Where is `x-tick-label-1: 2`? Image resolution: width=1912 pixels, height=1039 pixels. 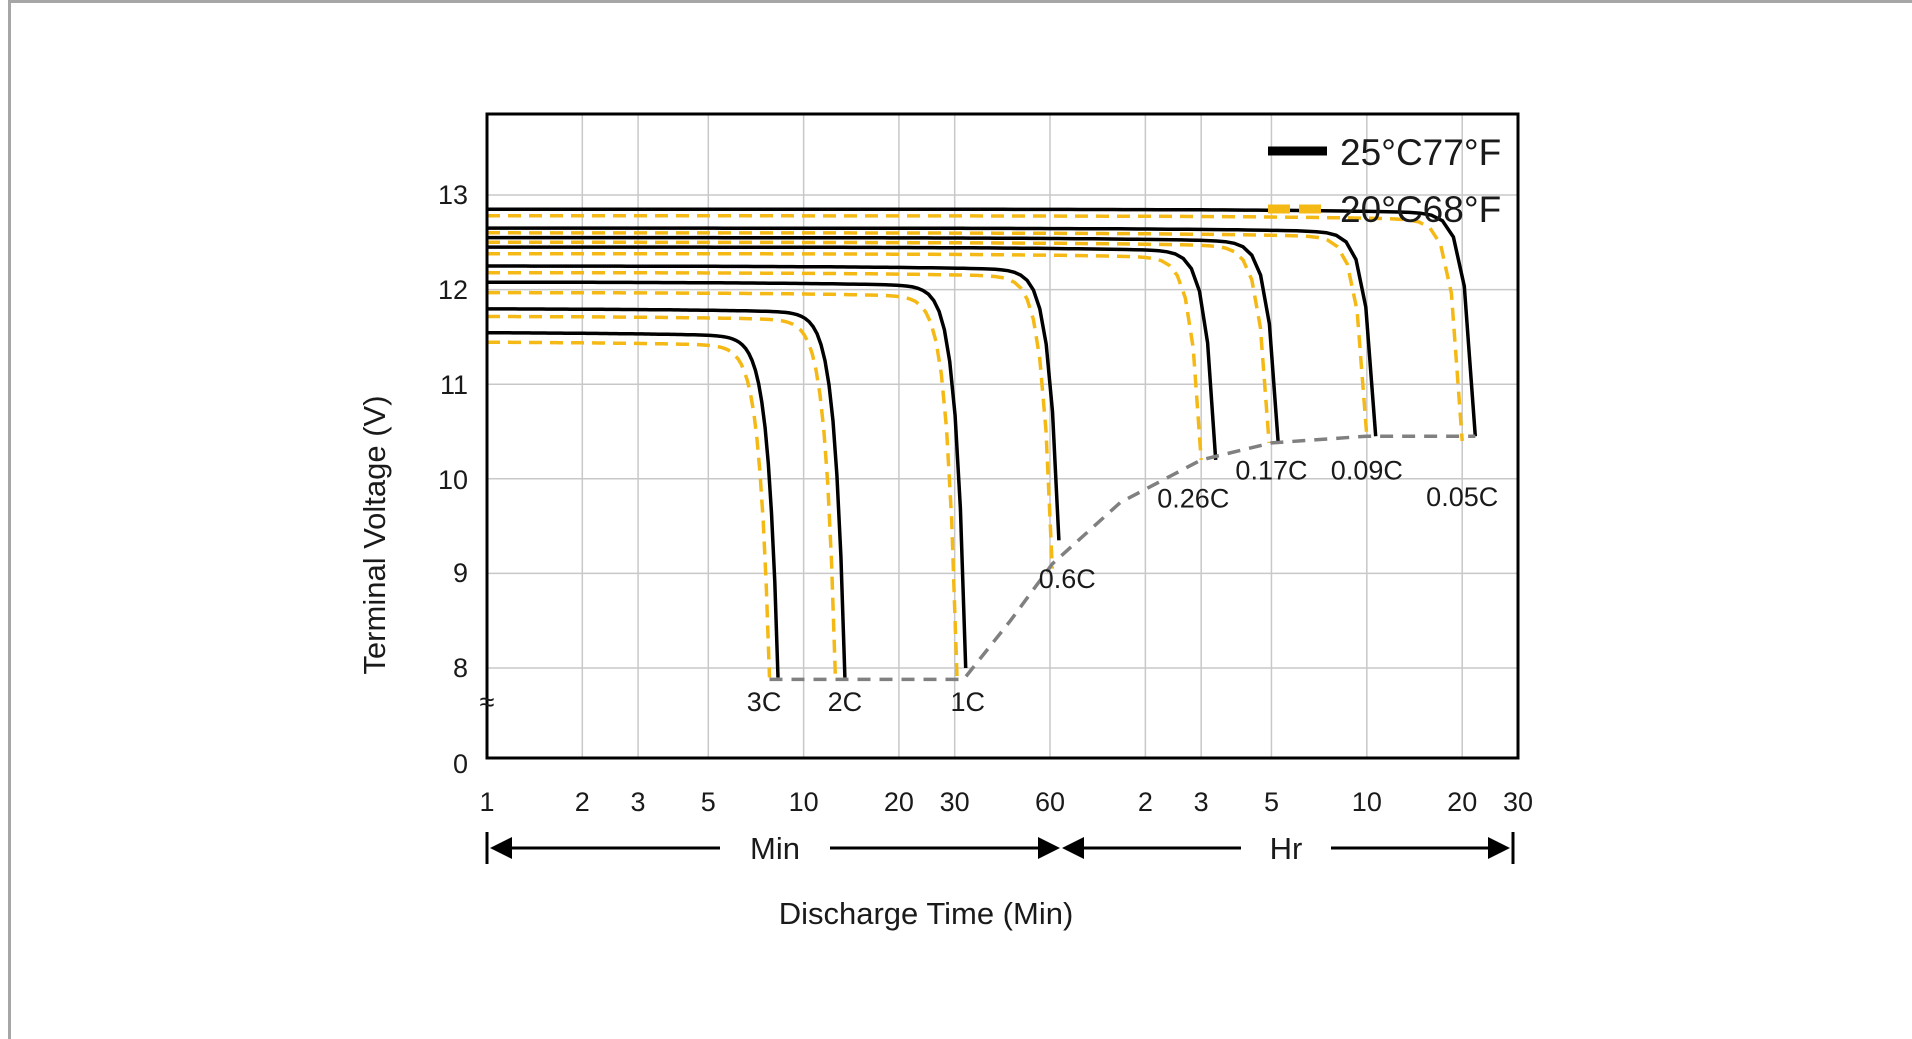 x-tick-label-1: 2 is located at coordinates (582, 802).